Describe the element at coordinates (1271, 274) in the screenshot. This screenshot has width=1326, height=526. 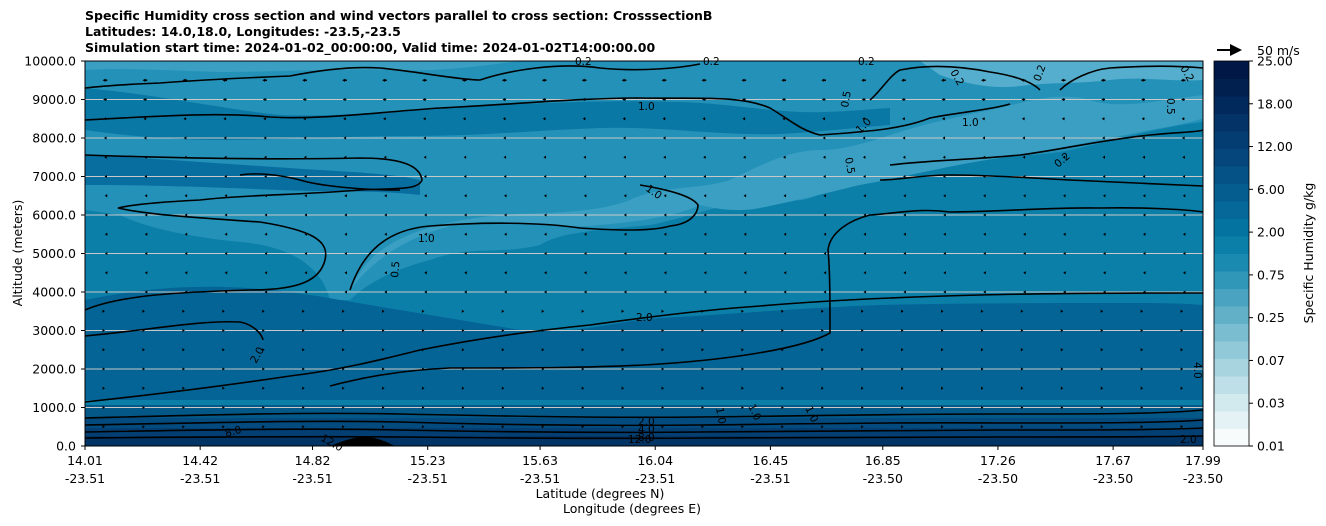
I see `colorbar-tick-label: 0.75` at that location.